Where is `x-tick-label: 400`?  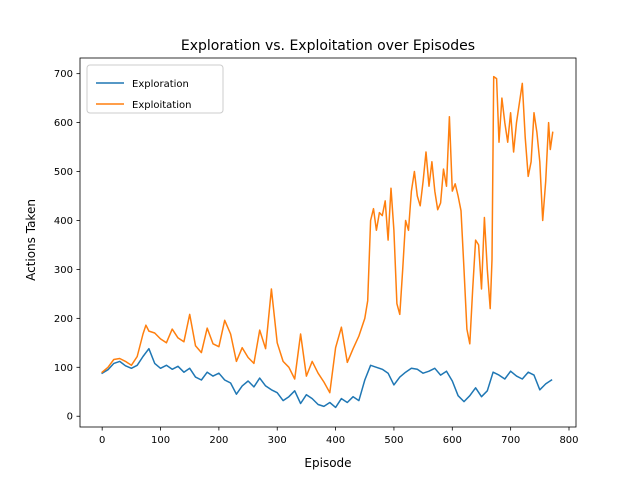
x-tick-label: 400 is located at coordinates (335, 440).